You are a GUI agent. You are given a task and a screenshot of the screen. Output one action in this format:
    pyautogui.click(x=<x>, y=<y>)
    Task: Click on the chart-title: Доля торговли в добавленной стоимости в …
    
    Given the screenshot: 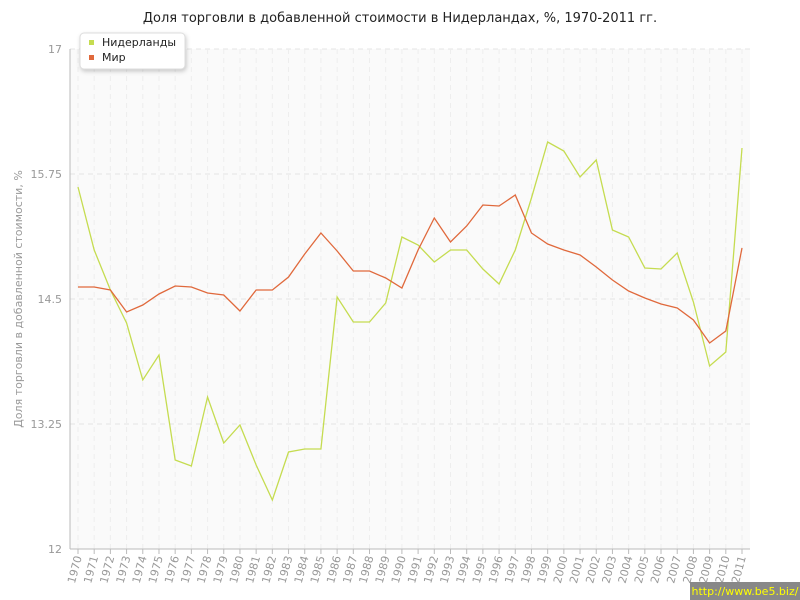 What is the action you would take?
    pyautogui.click(x=400, y=18)
    